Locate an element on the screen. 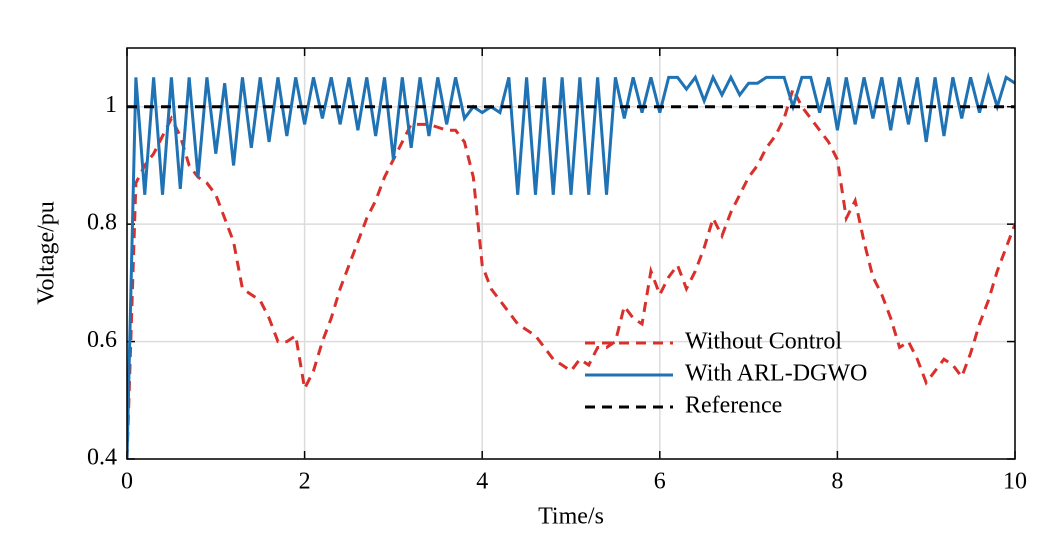 The width and height of the screenshot is (1055, 544). x-tick-label: 10 is located at coordinates (1015, 482).